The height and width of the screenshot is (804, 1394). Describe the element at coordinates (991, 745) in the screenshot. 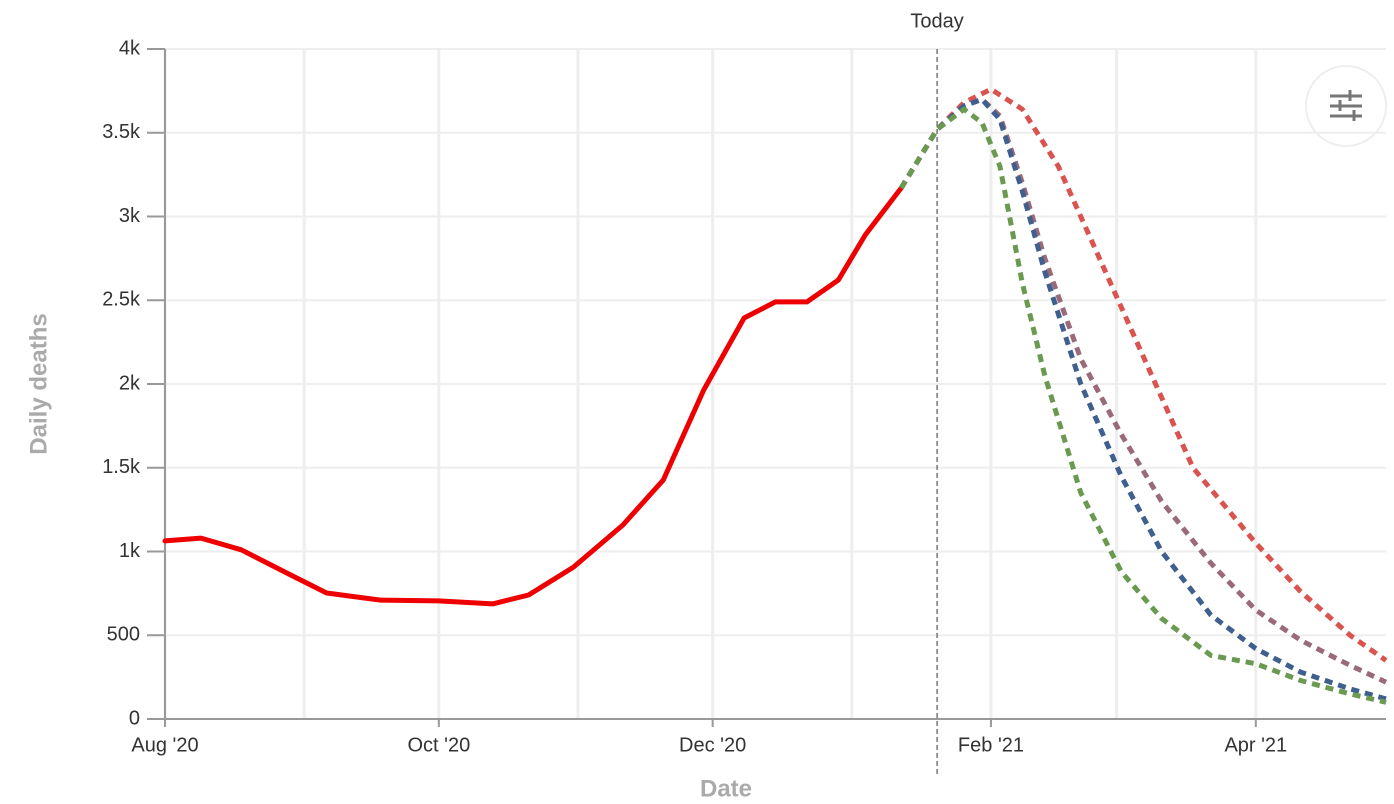

I see `x-tick-label: Feb '21` at that location.